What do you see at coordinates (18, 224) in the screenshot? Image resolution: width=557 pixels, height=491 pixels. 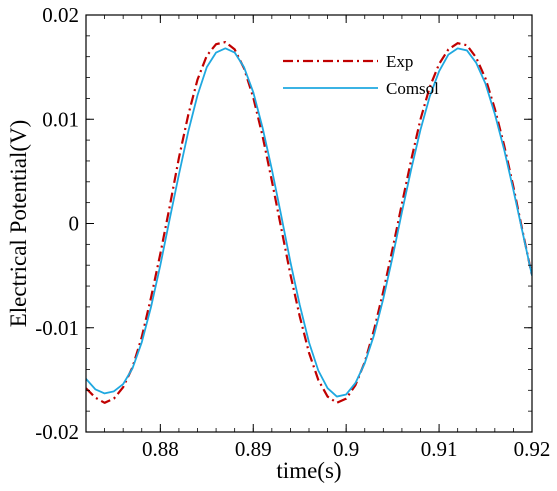 I see `y-axis-title: Electrical Potential(V)` at bounding box center [18, 224].